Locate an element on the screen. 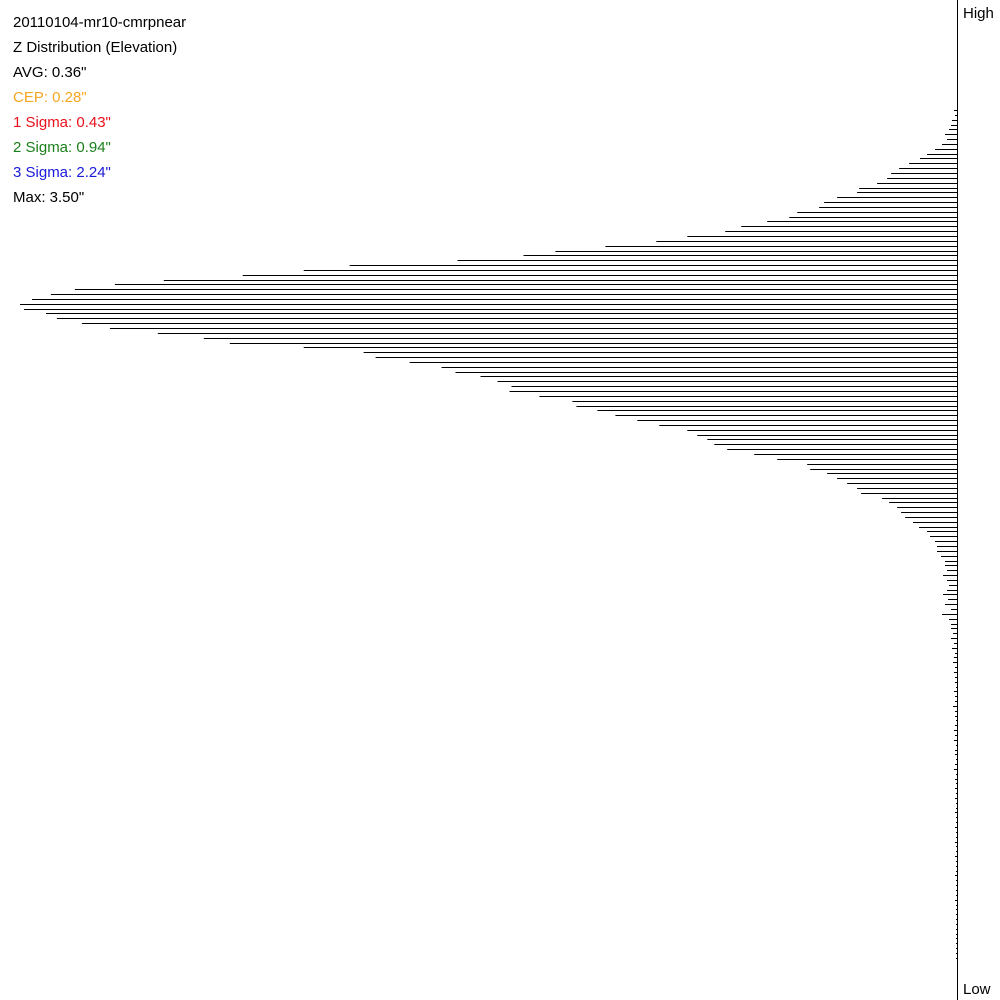 This screenshot has height=1000, width=1000. stat-cep: CEP: 0.28" is located at coordinates (50, 97).